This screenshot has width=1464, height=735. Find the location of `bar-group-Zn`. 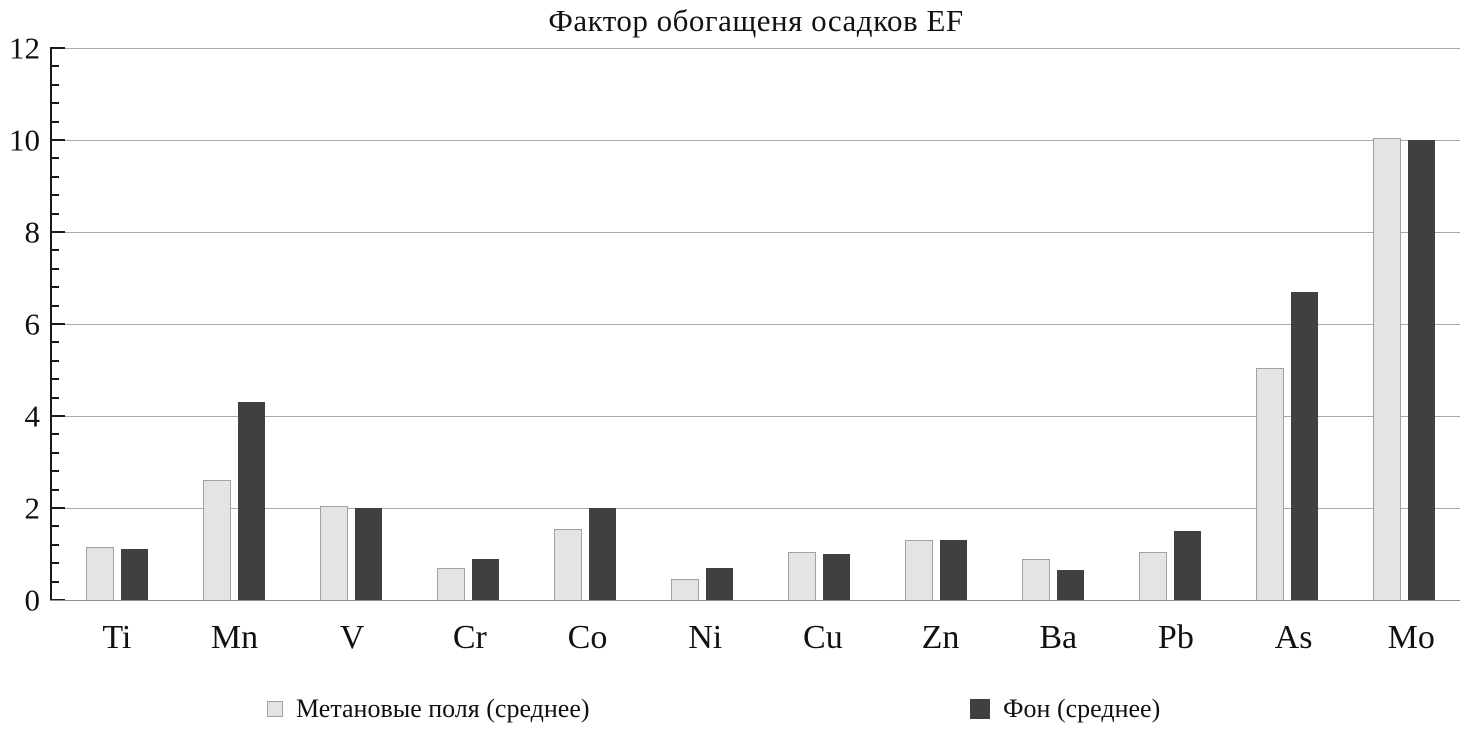

bar-group-Zn is located at coordinates (935, 324).